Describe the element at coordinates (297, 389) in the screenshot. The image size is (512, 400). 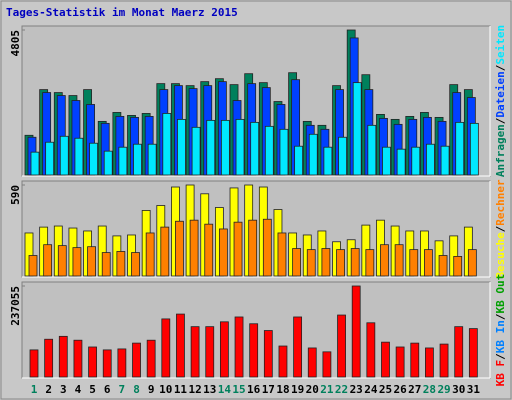
I see `x-tick-label: 19` at that location.